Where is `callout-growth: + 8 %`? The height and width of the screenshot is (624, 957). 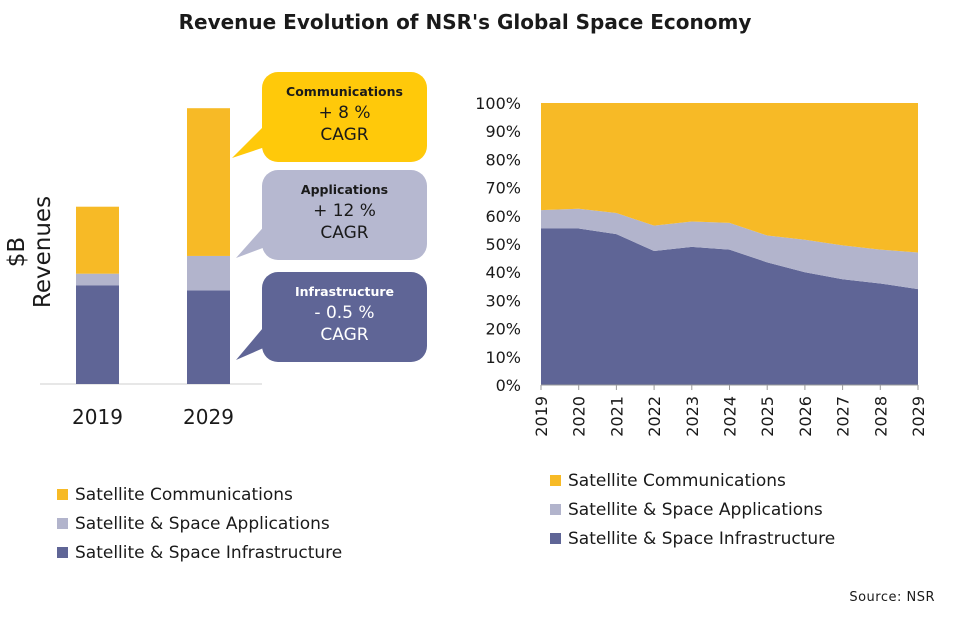 callout-growth: + 8 % is located at coordinates (344, 113).